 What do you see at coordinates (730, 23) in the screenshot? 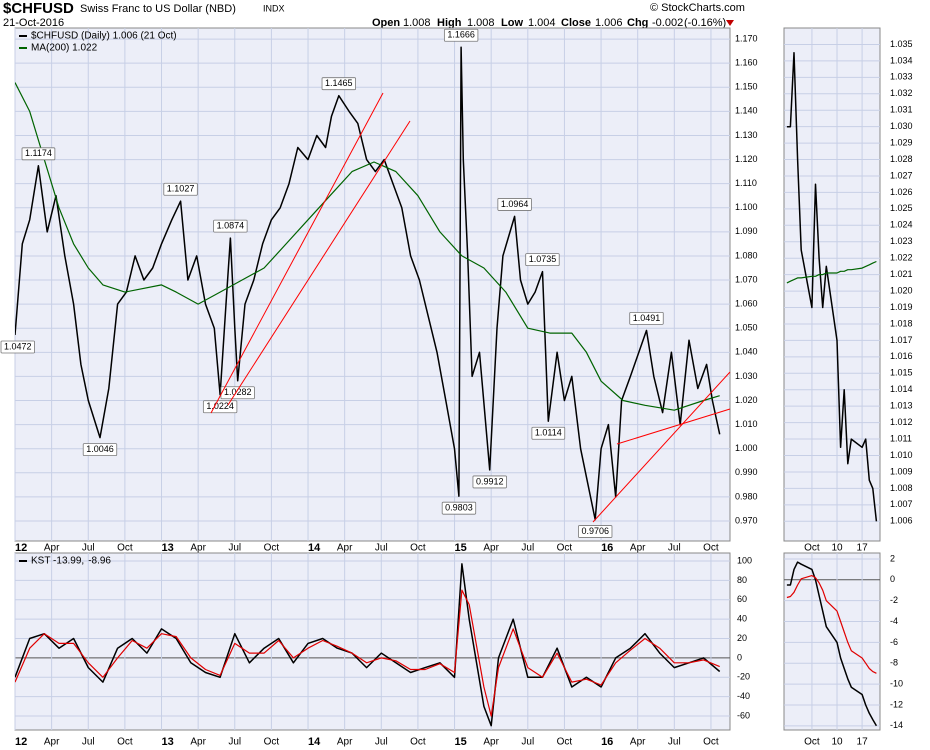
I see `down-arrow` at bounding box center [730, 23].